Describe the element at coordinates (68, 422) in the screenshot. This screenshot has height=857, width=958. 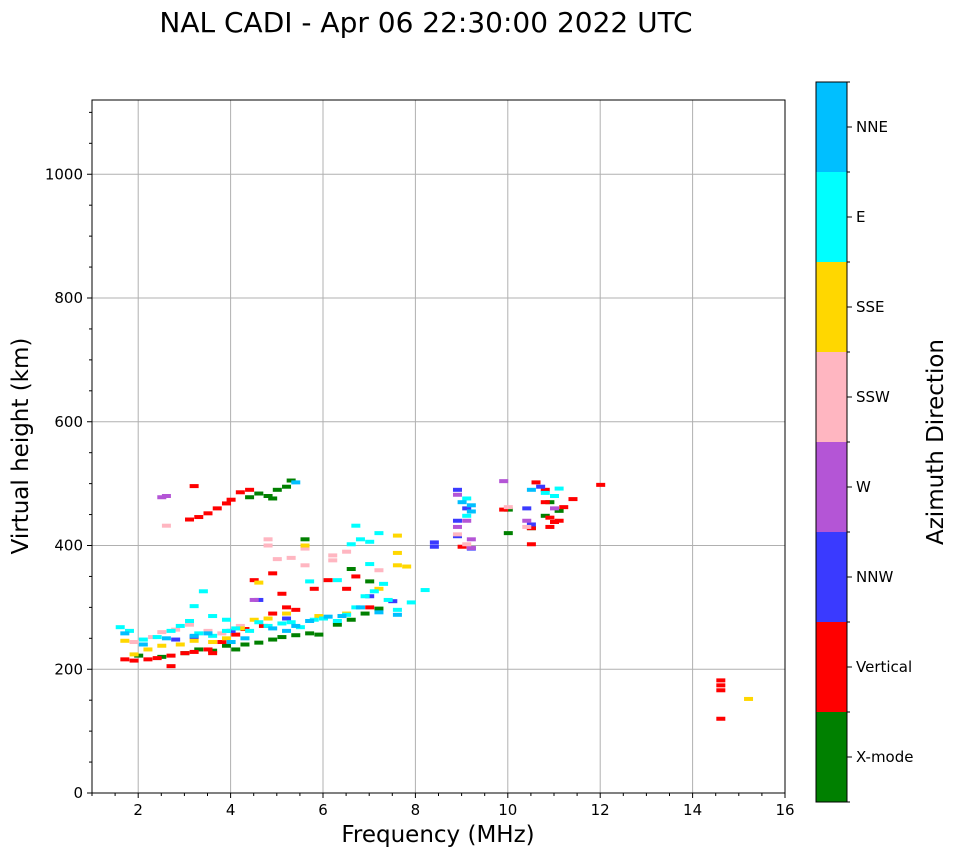
I see `y-tick-label: 600` at that location.